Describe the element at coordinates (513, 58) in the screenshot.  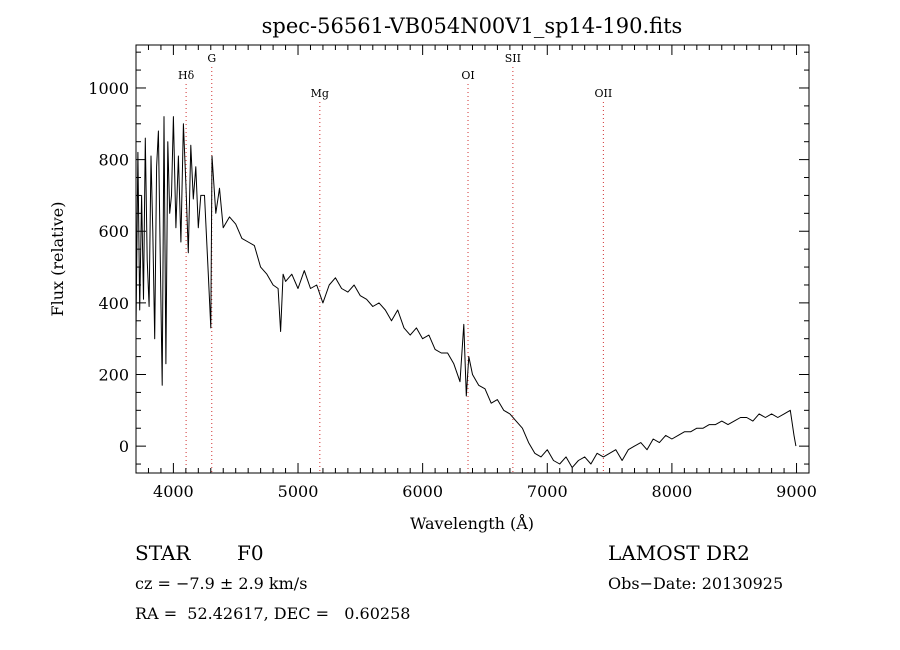
I see `line-annotation-label: SII` at that location.